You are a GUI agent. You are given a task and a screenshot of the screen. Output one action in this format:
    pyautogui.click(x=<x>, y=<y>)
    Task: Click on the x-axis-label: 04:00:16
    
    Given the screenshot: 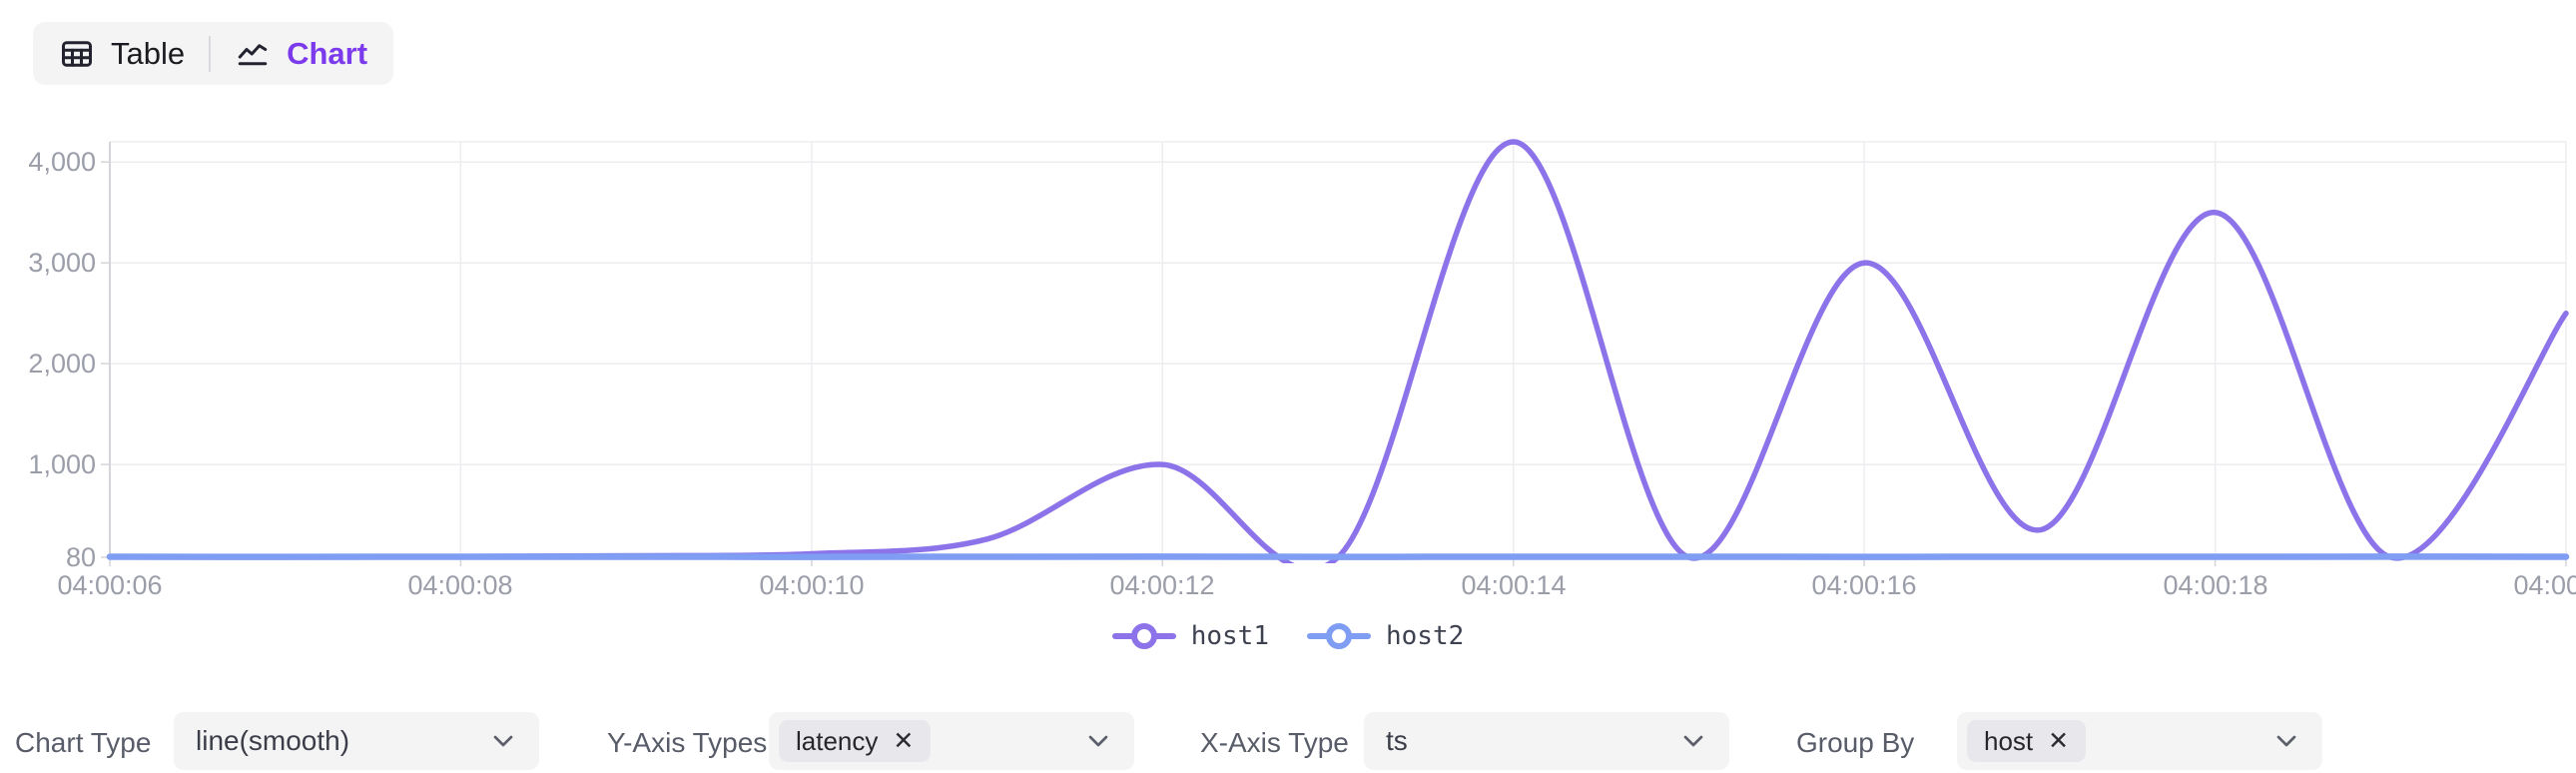 What is the action you would take?
    pyautogui.click(x=1864, y=585)
    